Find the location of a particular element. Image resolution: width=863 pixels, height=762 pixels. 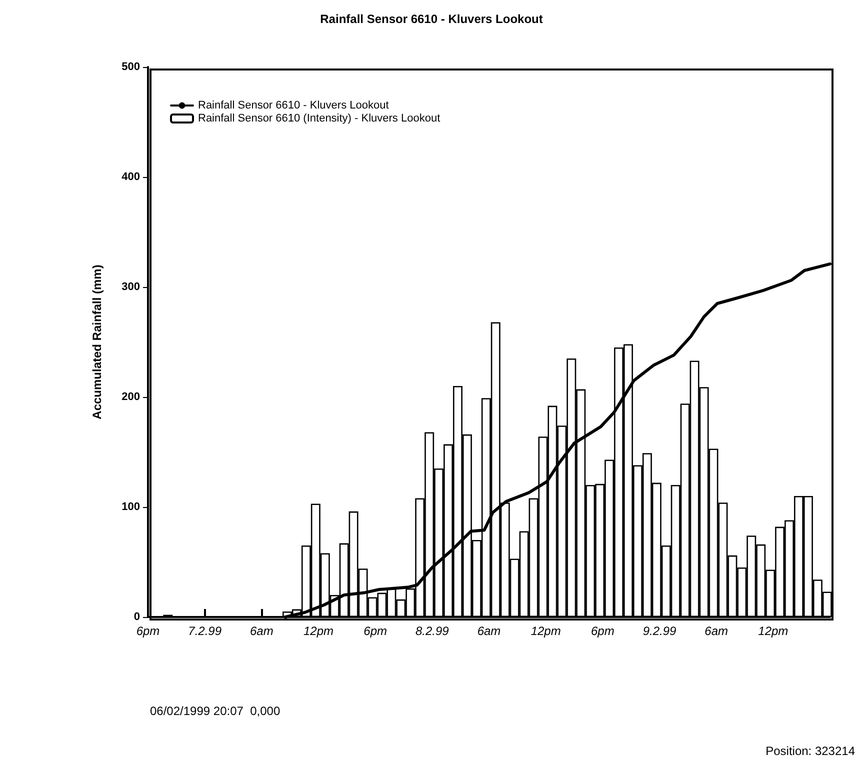

text: Position: 323214 is located at coordinates (811, 751).